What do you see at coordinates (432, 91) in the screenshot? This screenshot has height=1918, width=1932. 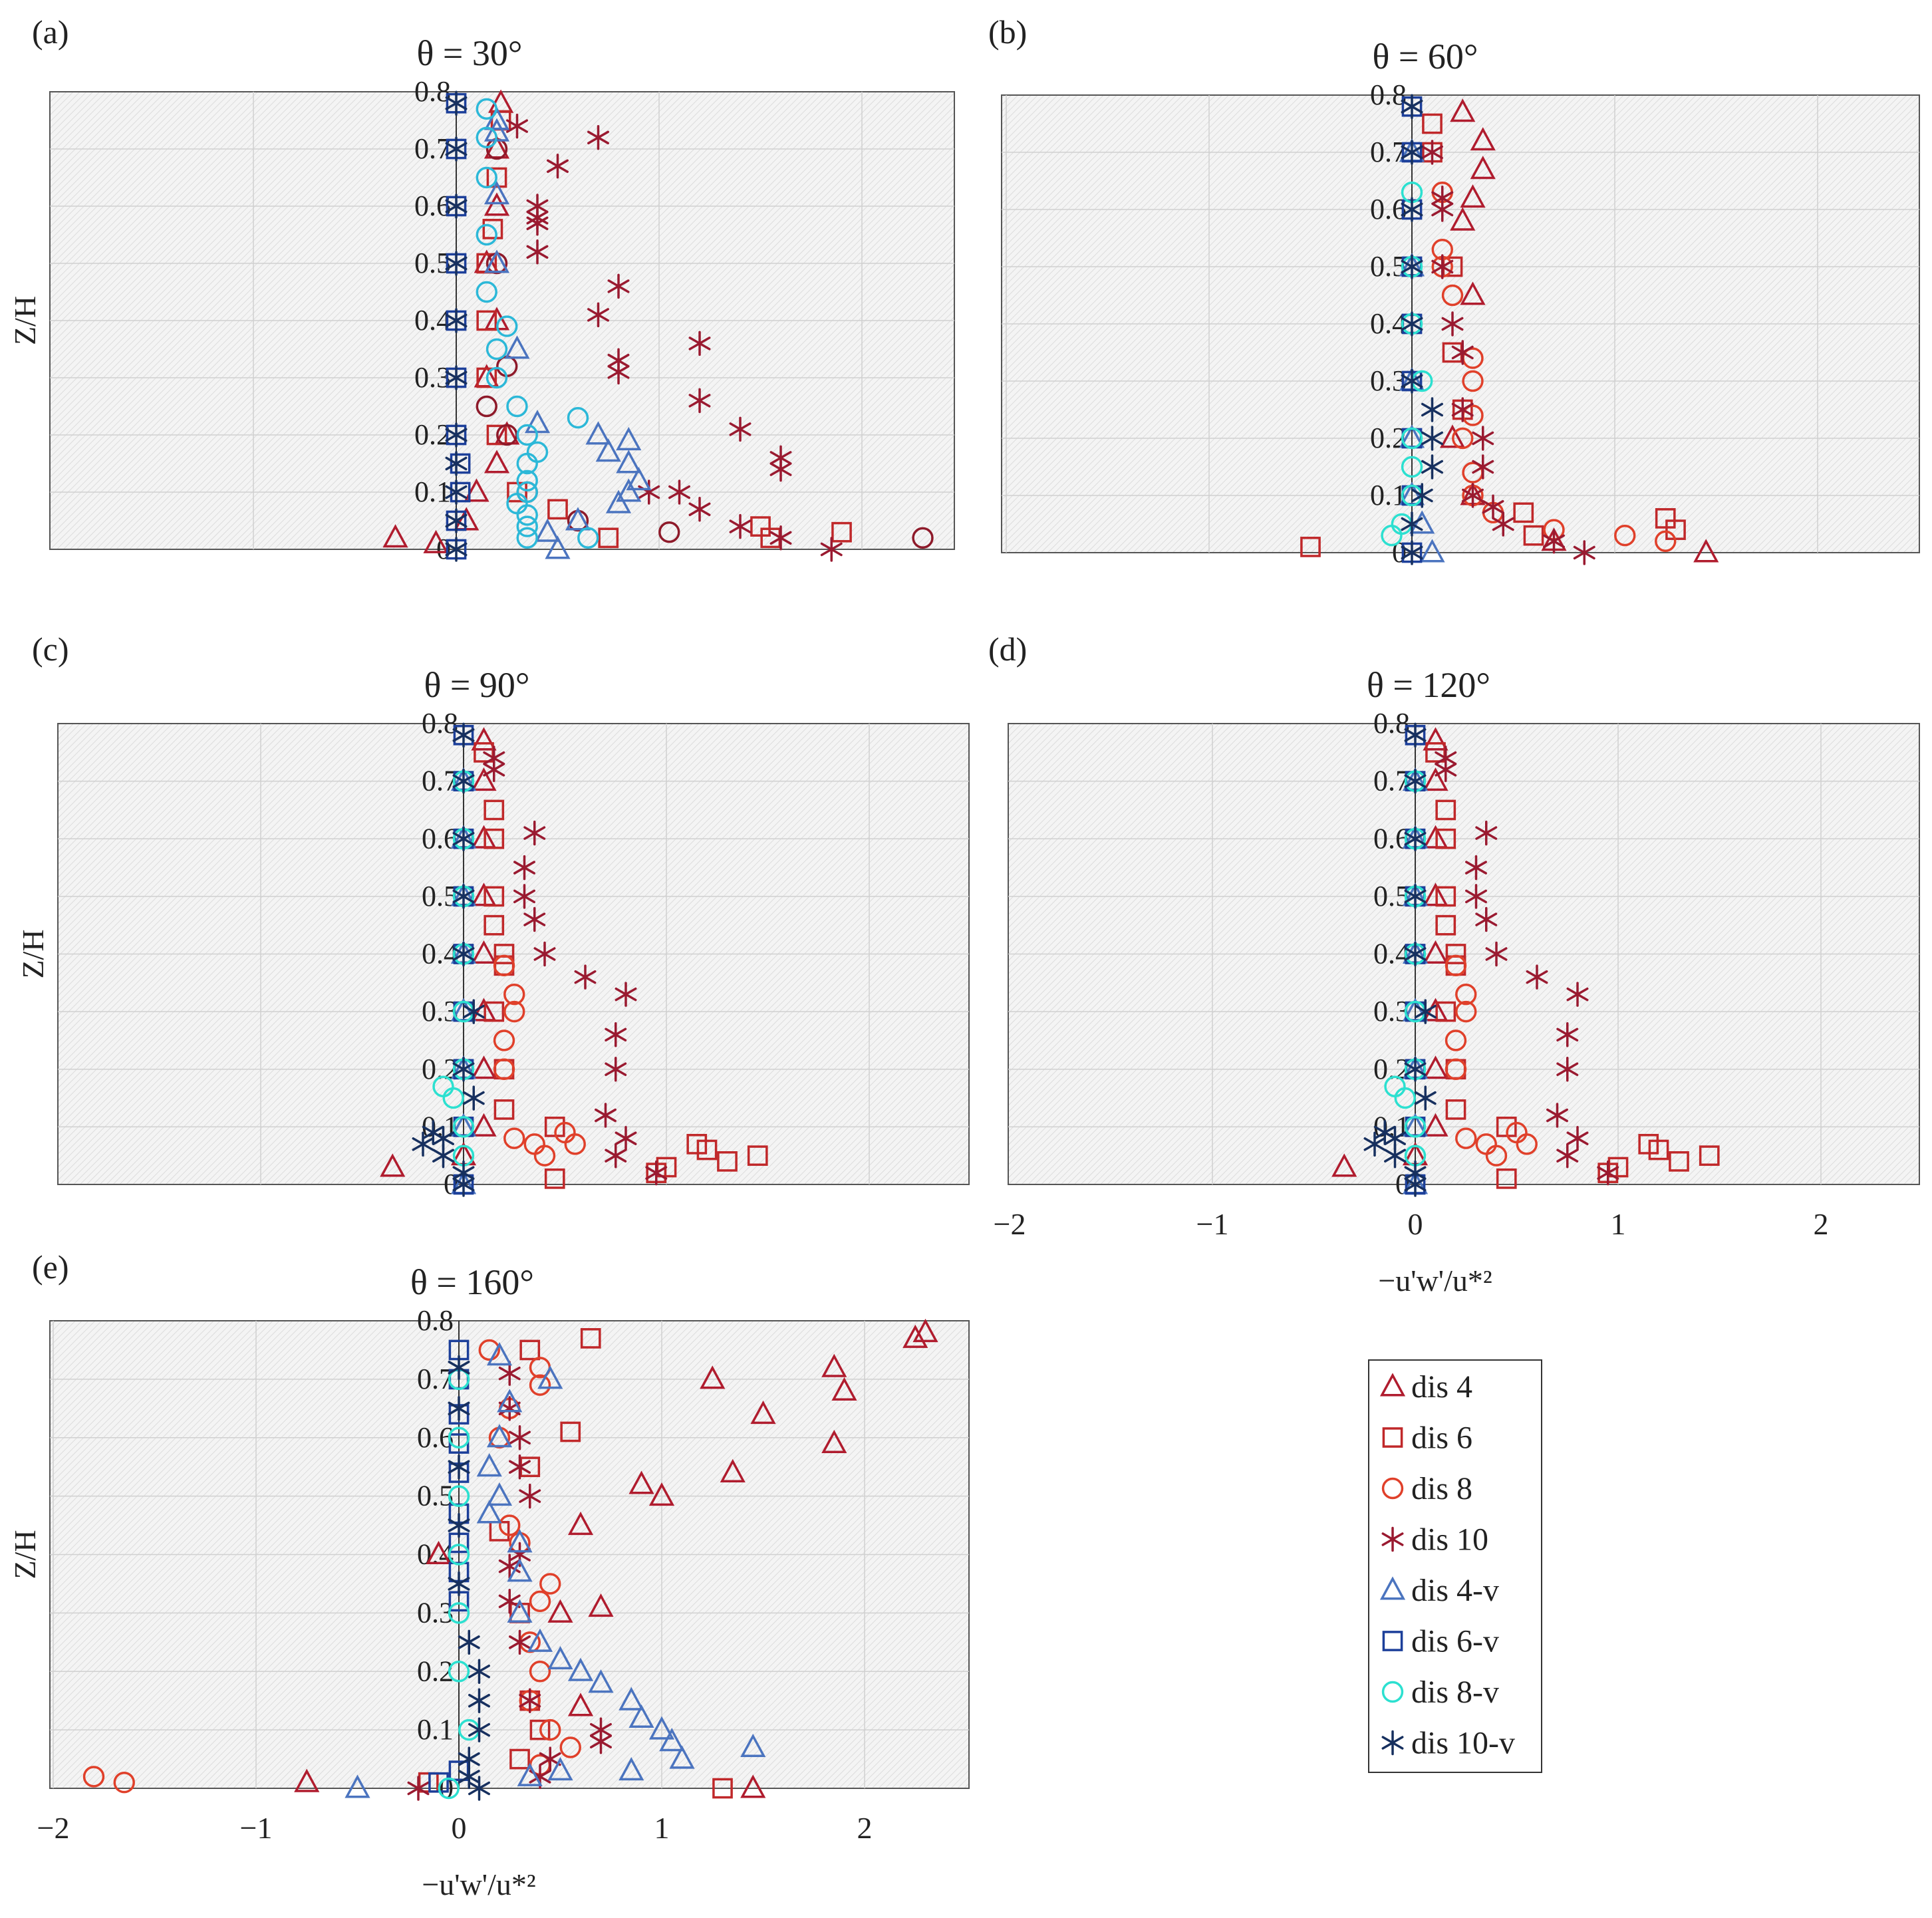 I see `y-tick-label: 0.8` at bounding box center [432, 91].